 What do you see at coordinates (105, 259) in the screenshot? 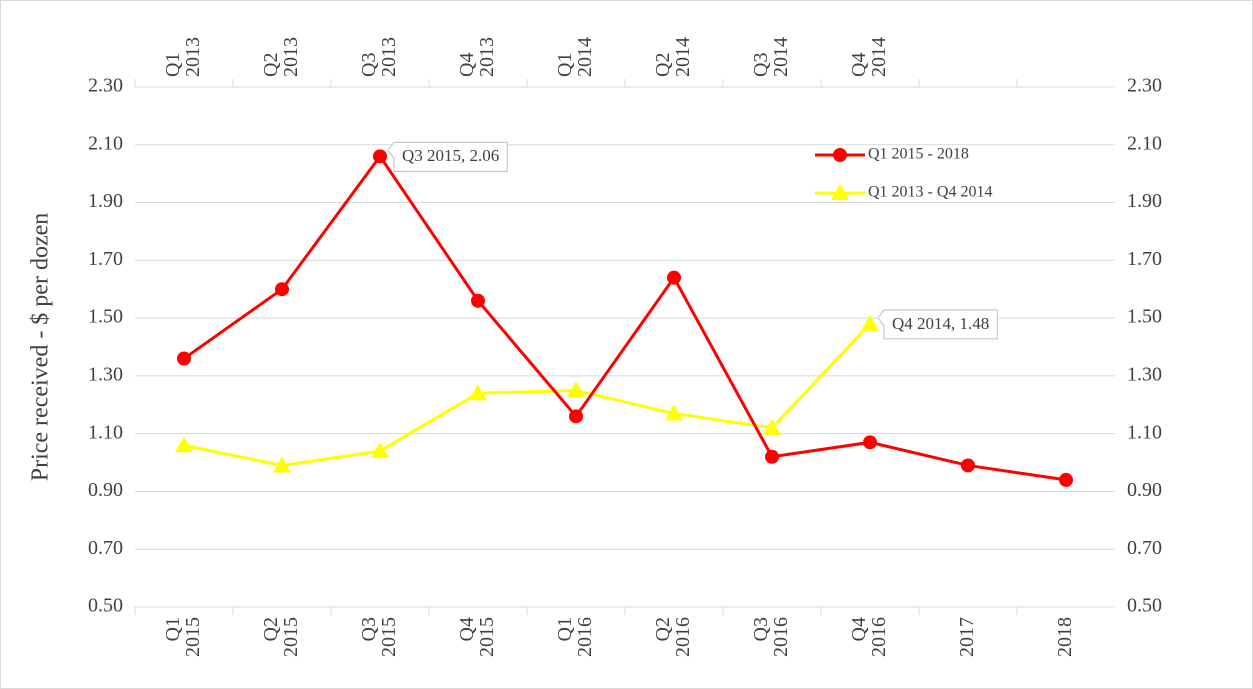
I see `y-tick-label: 1.70` at bounding box center [105, 259].